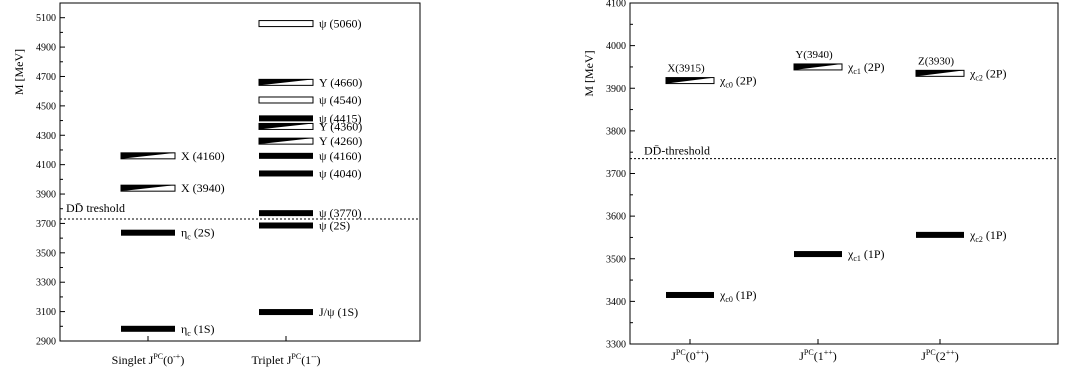 The image size is (1071, 378). I want to click on level-solid: ψ (4040), so click(310, 173).